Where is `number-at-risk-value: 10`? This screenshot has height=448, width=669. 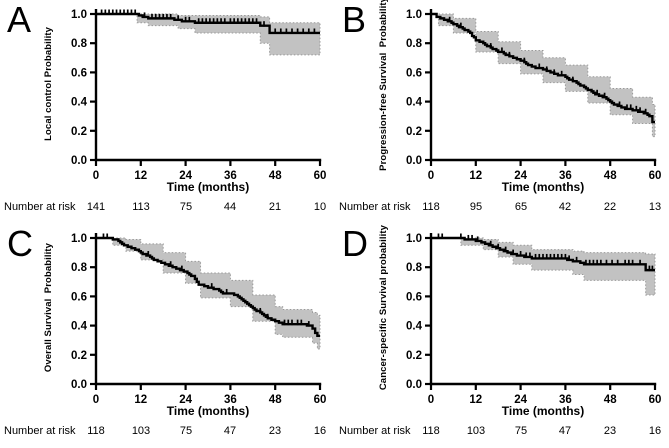 number-at-risk-value: 10 is located at coordinates (320, 207).